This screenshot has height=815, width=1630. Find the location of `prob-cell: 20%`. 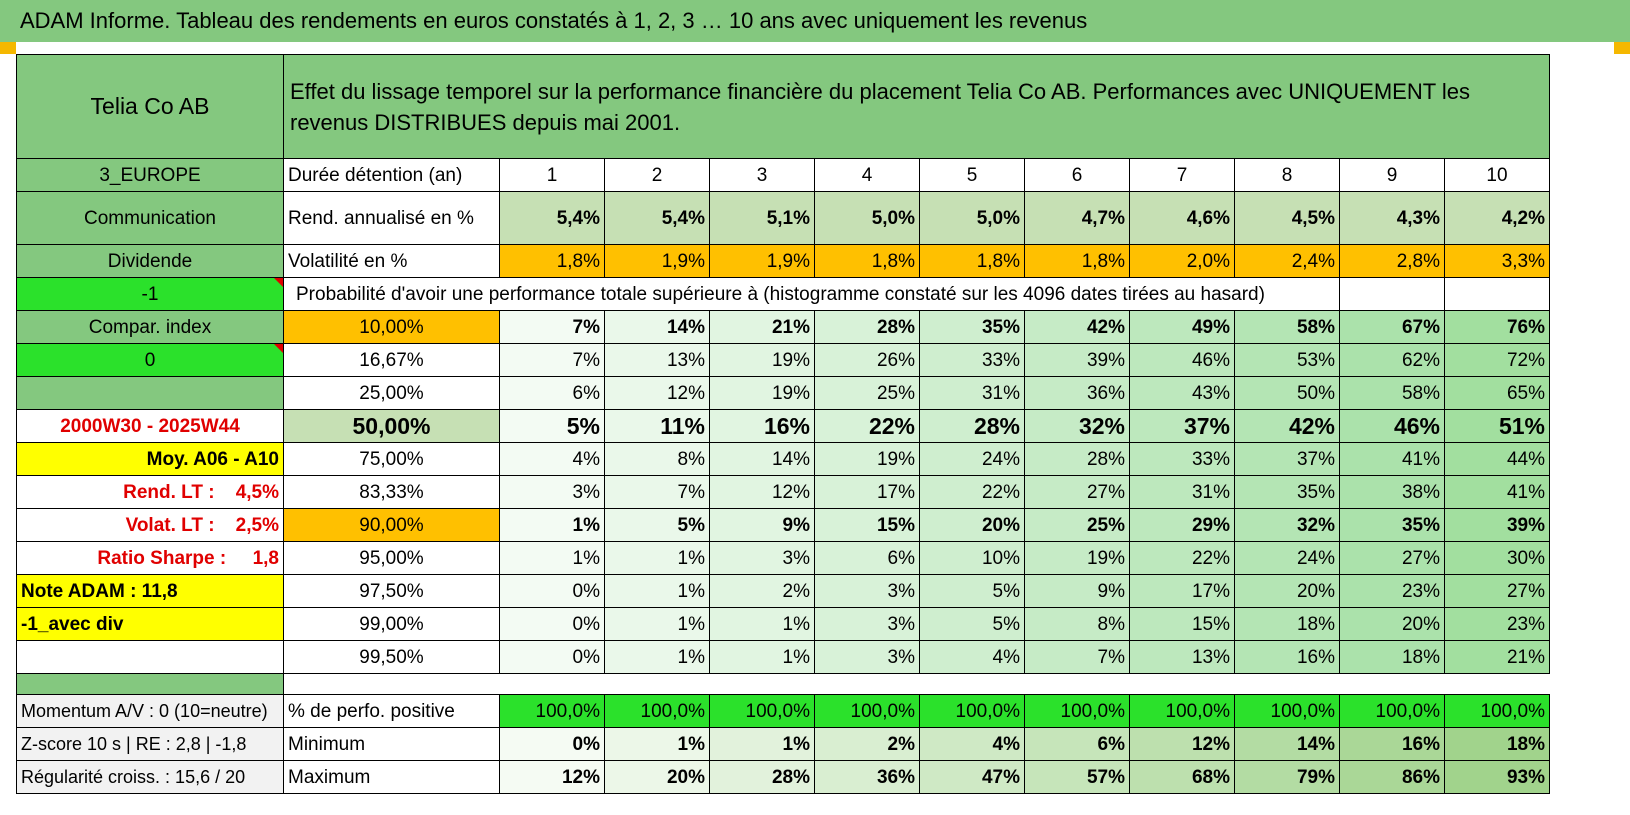

prob-cell: 20% is located at coordinates (972, 525).